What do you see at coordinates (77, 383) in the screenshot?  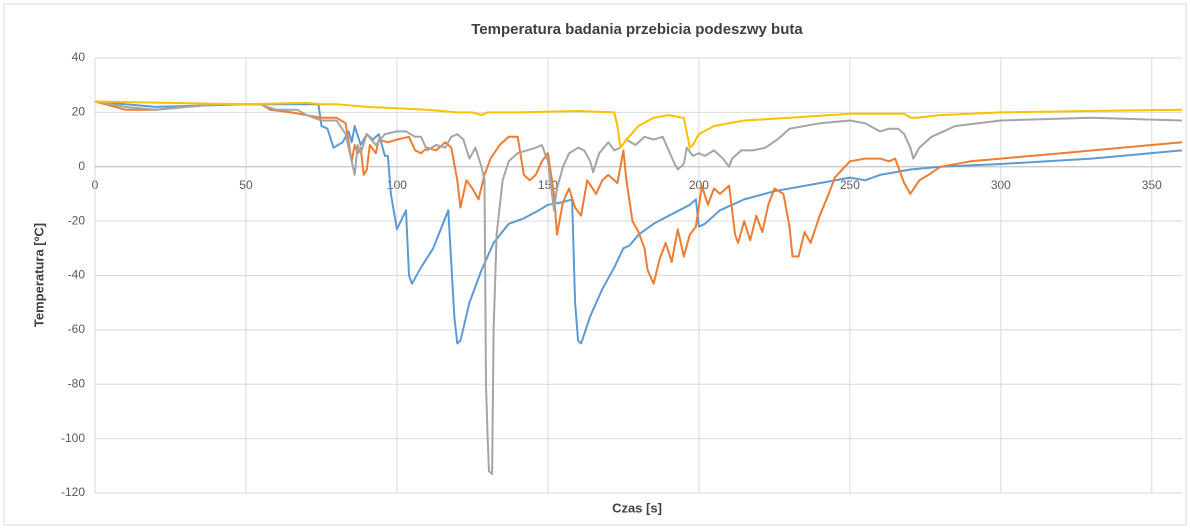 I see `y-tick-label: -80` at bounding box center [77, 383].